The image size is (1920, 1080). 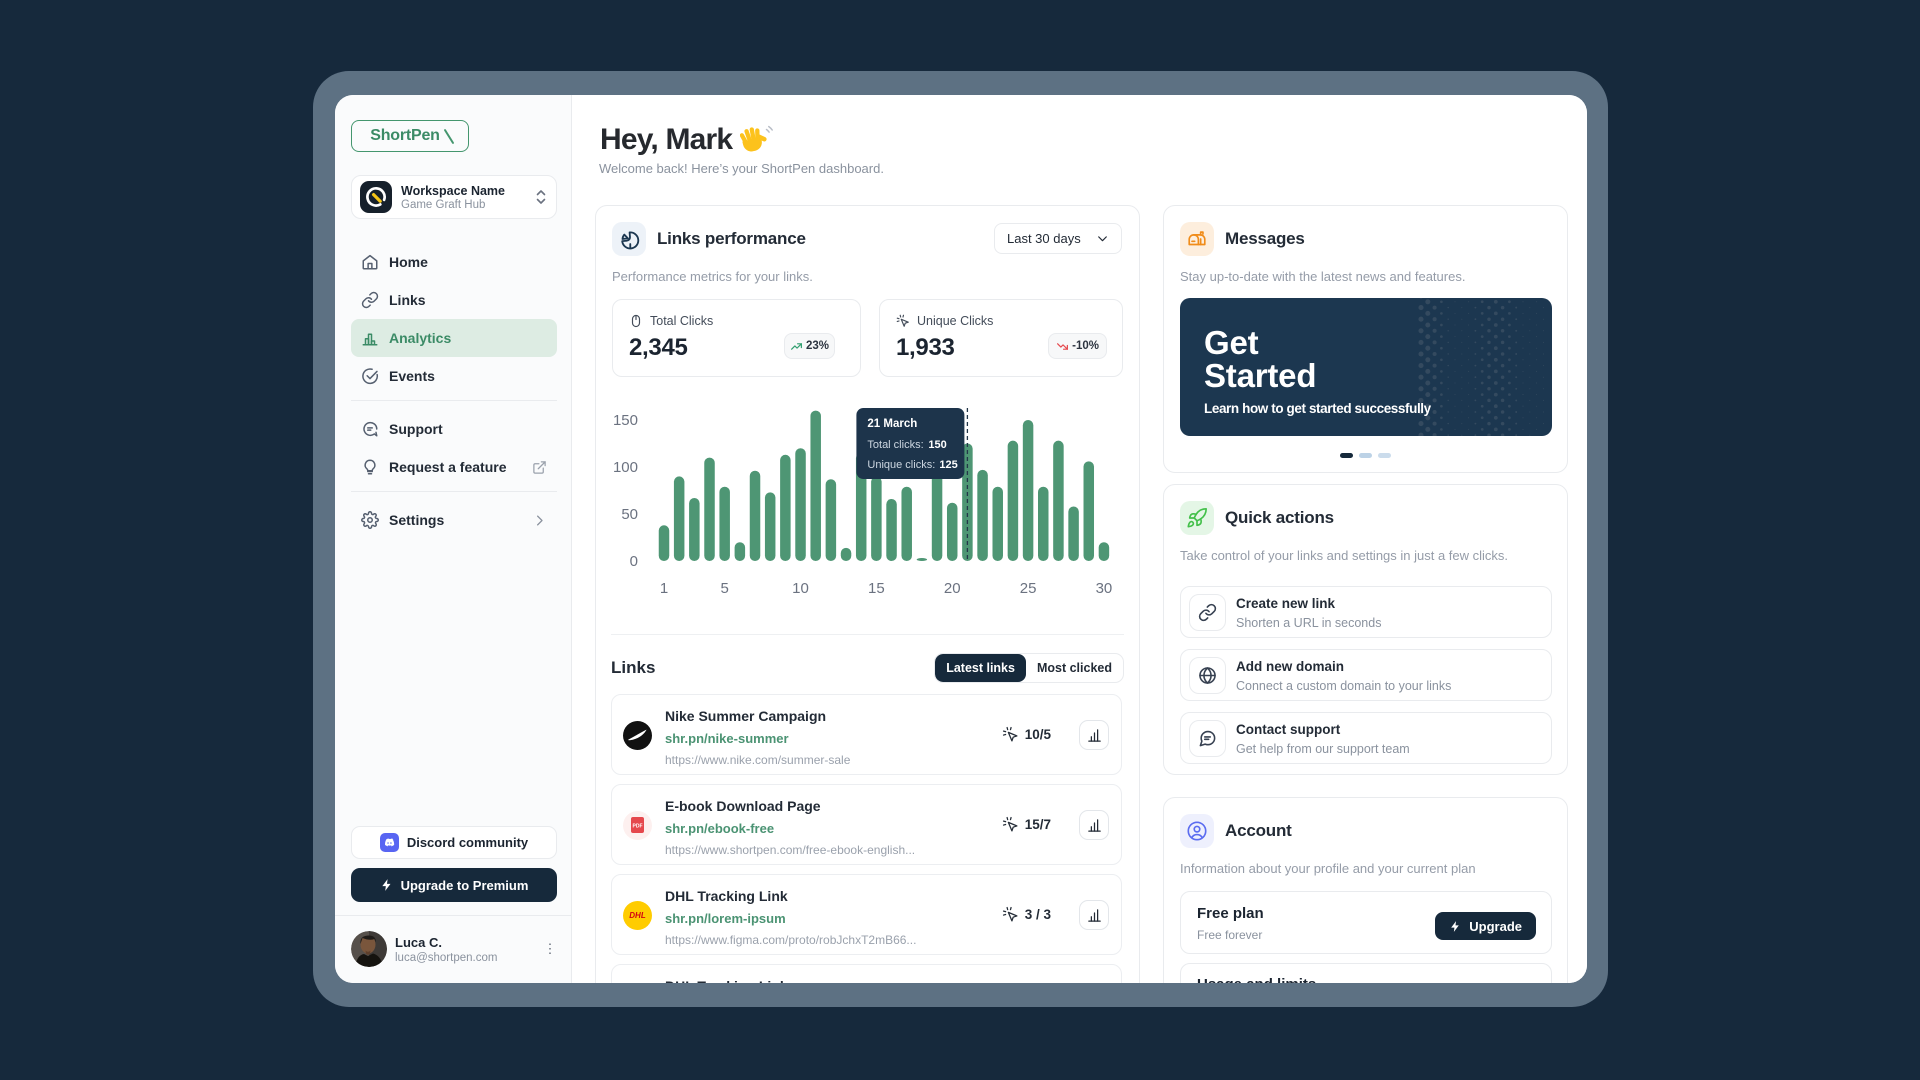 What do you see at coordinates (895, 445) in the screenshot?
I see `svg-text: Total clicks:` at bounding box center [895, 445].